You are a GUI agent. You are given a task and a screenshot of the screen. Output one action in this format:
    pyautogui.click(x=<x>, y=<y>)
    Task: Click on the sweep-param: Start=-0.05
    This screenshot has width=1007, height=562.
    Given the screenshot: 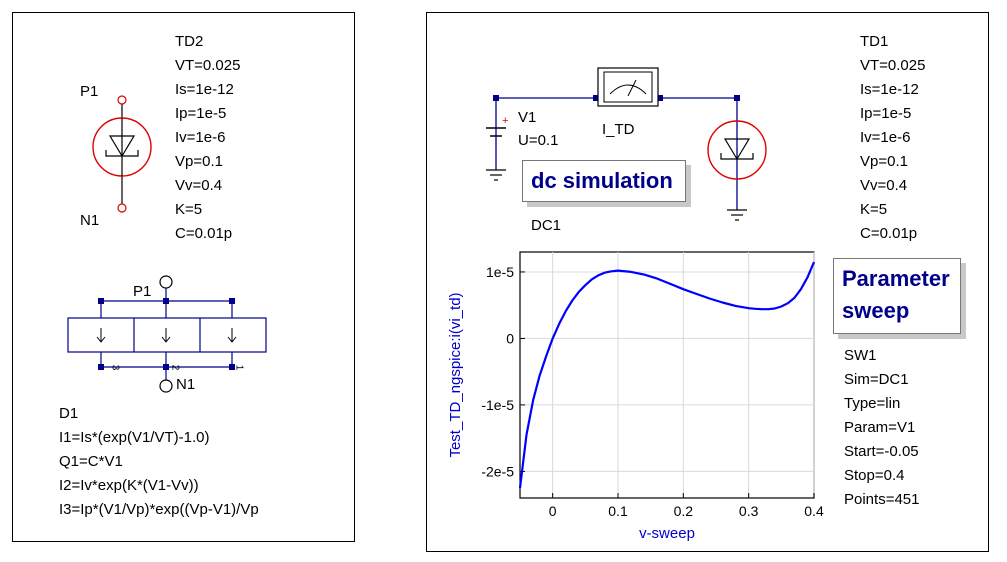 What is the action you would take?
    pyautogui.click(x=881, y=451)
    